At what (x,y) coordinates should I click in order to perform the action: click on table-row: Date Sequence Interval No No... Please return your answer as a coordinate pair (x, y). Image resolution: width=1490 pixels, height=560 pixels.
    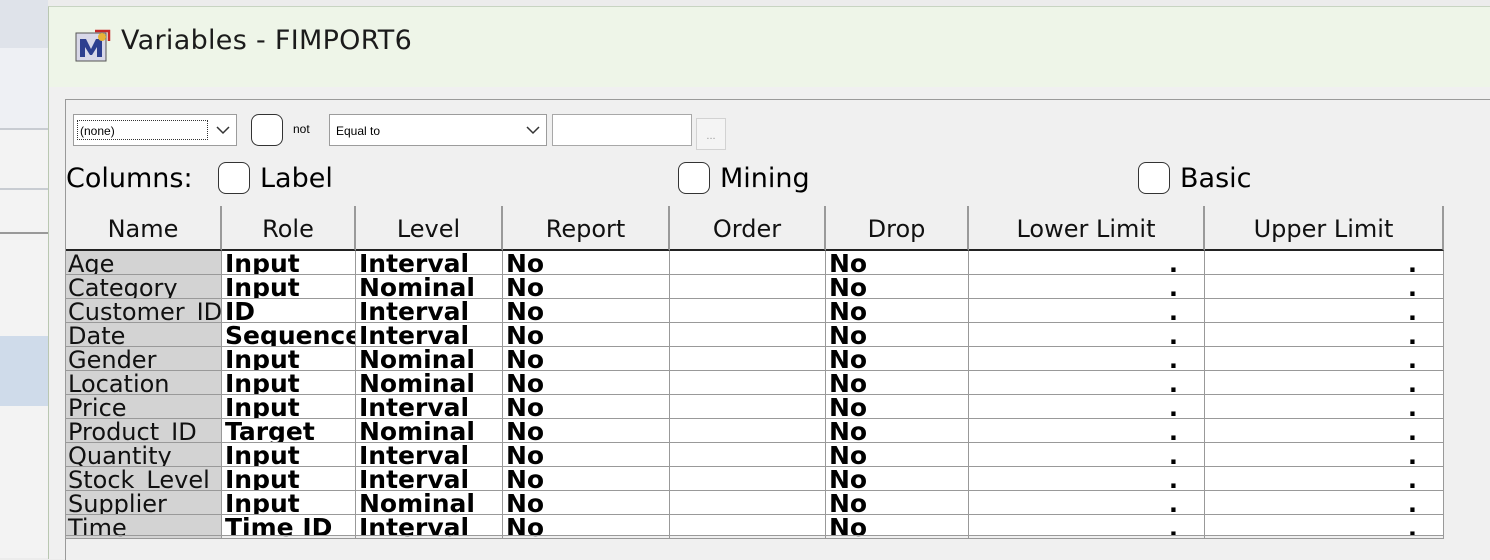
    Looking at the image, I should click on (755, 335).